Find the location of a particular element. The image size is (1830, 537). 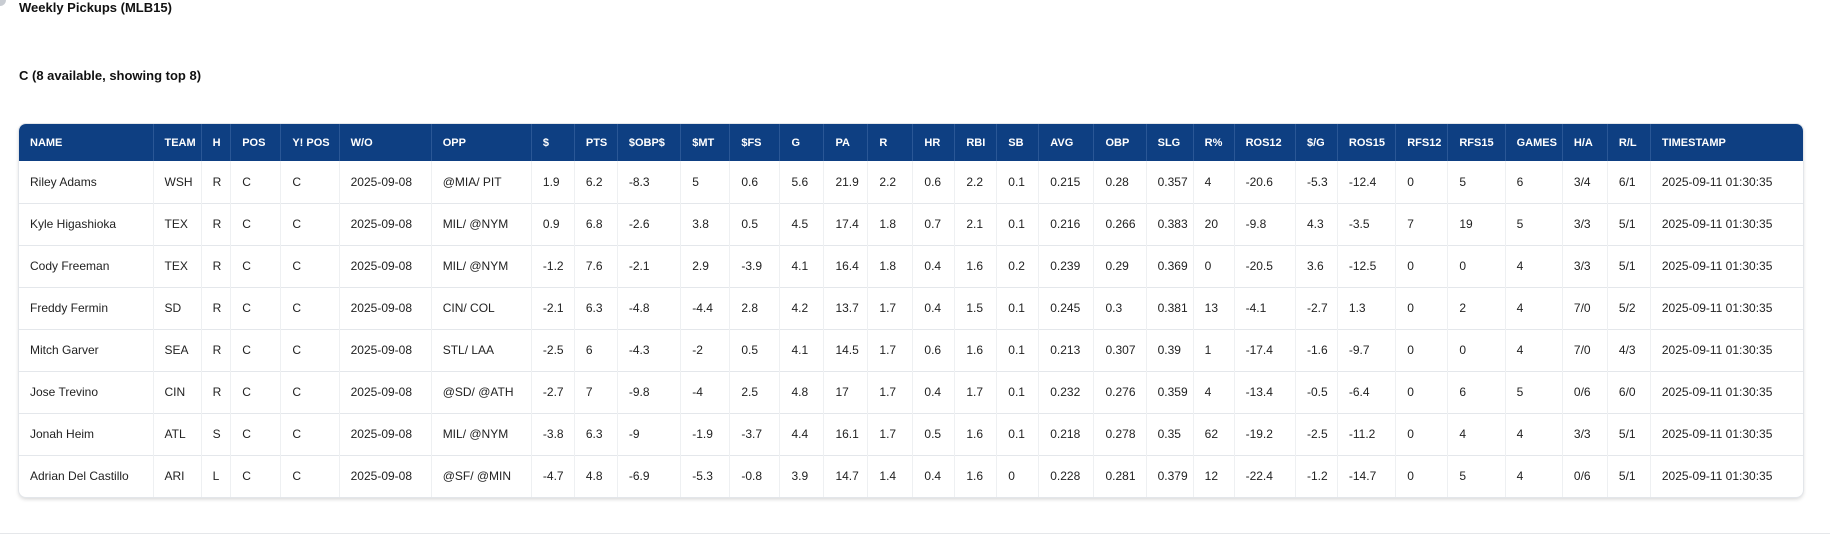

table-cell: -9.7 is located at coordinates (1367, 350).